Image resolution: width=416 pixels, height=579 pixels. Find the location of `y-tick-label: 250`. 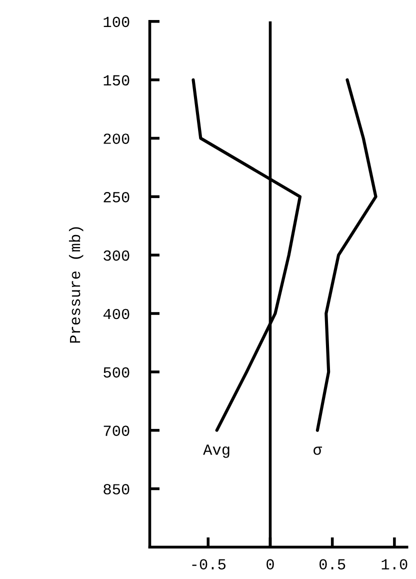

y-tick-label: 250 is located at coordinates (117, 197).